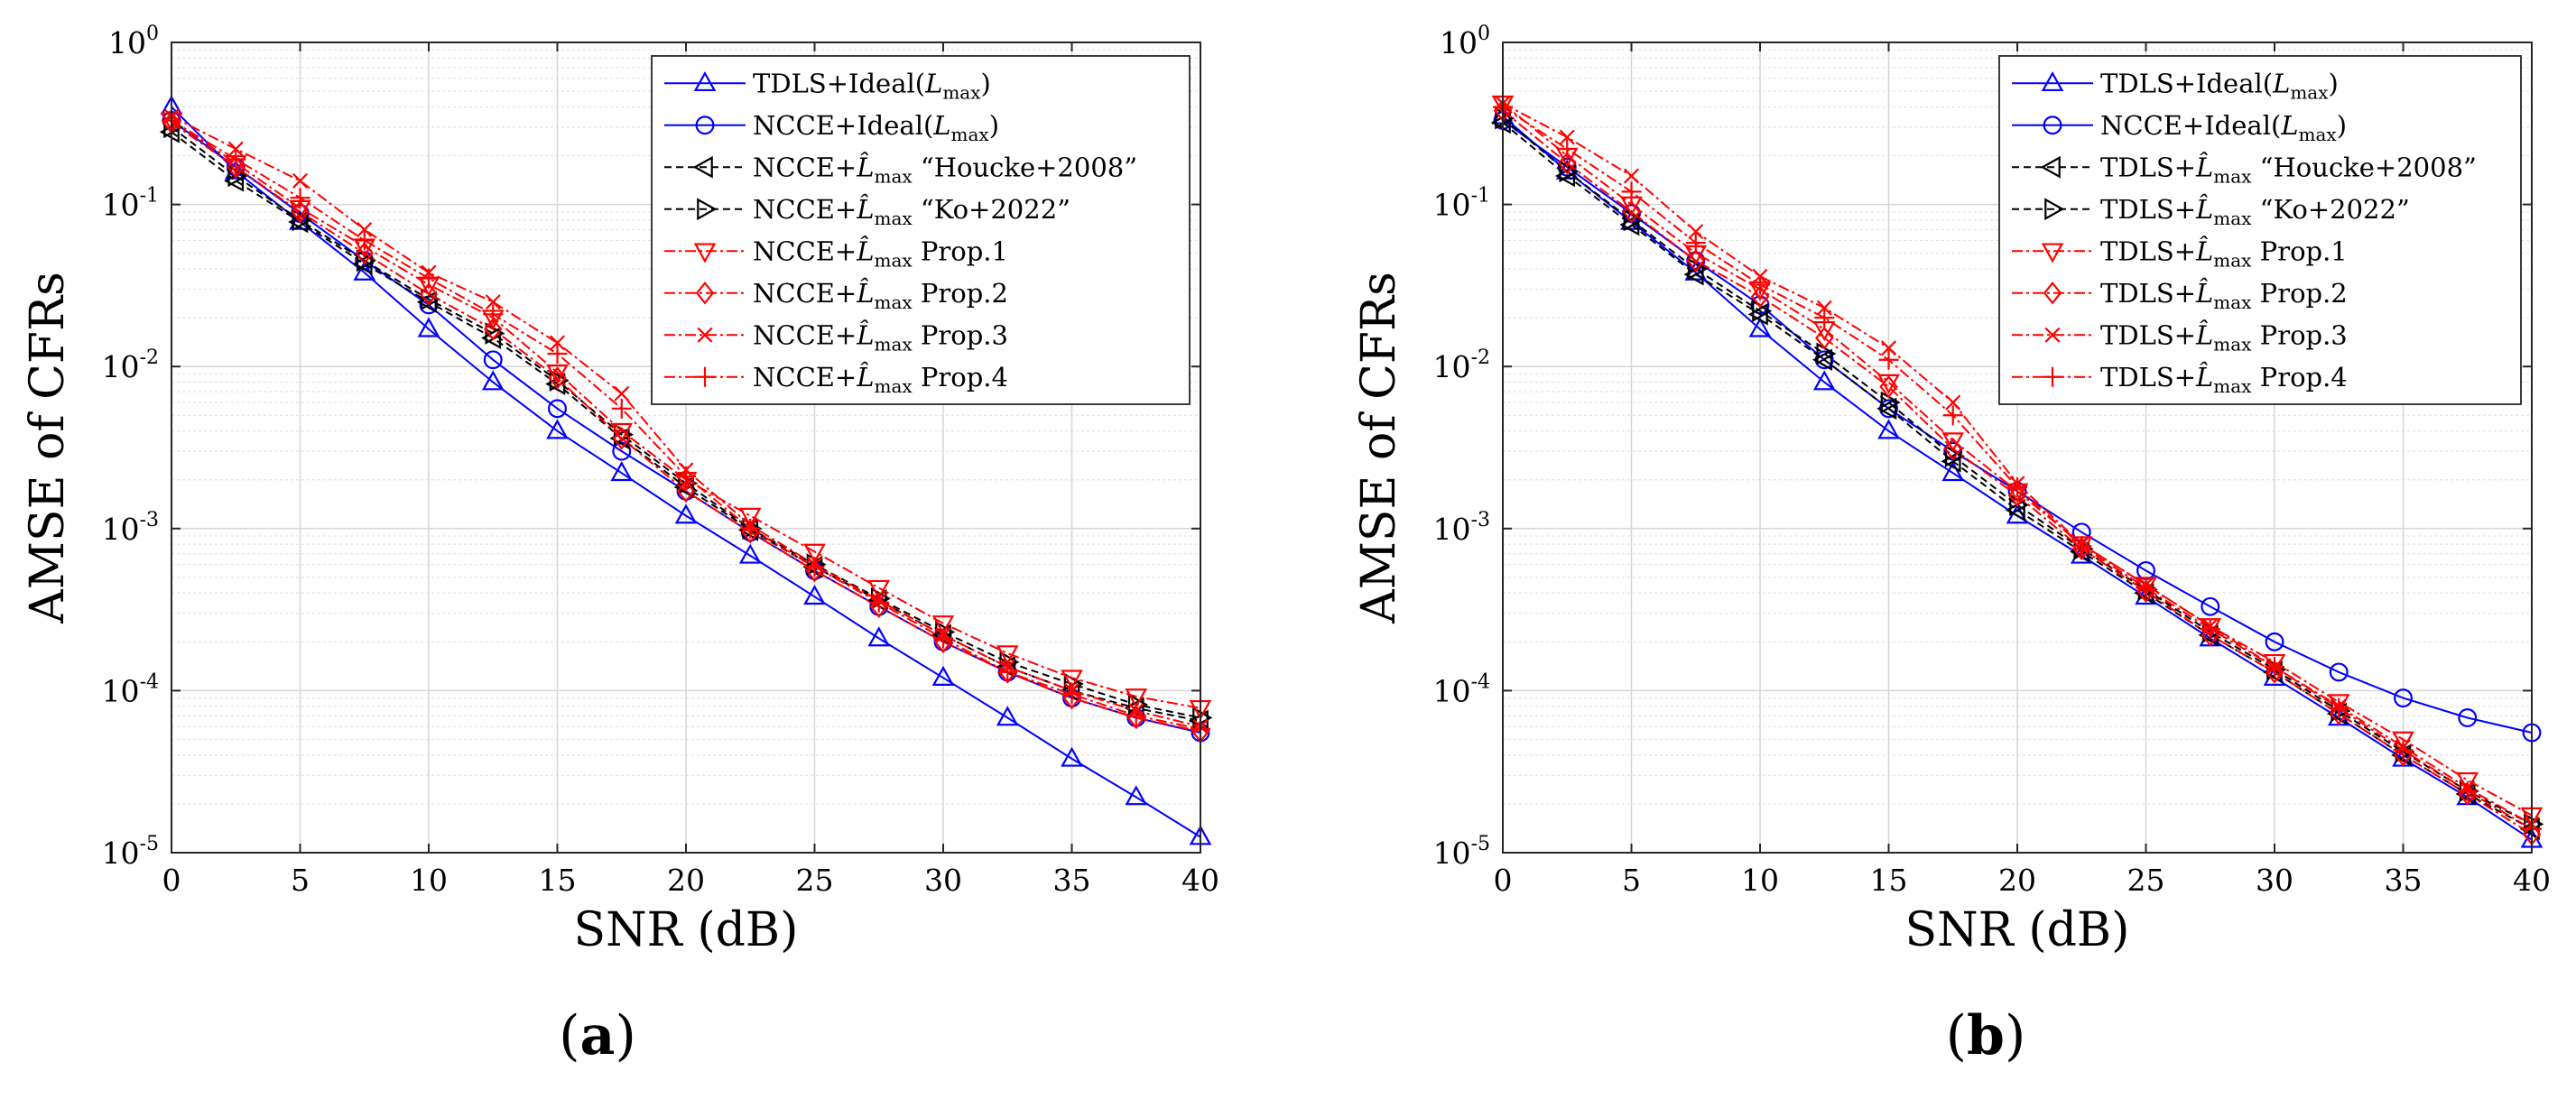 This screenshot has width=2576, height=1099. I want to click on legend-label: TDLS+L̂max Prop.1, so click(2224, 253).